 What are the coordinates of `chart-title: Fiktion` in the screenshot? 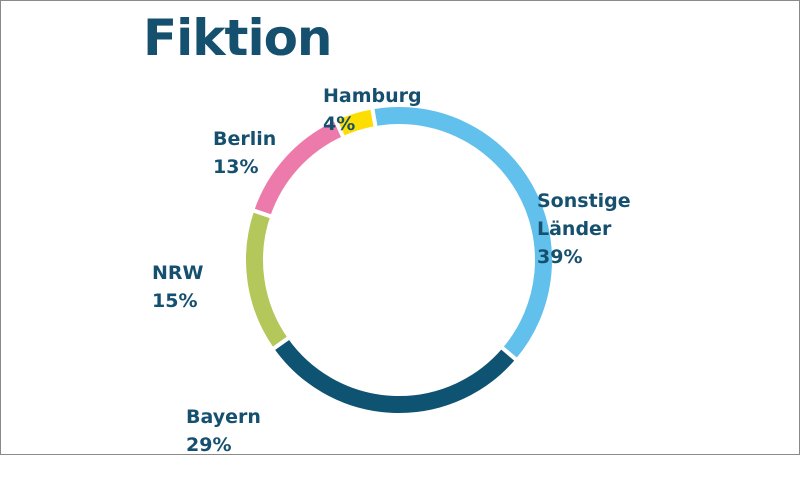 It's located at (238, 38).